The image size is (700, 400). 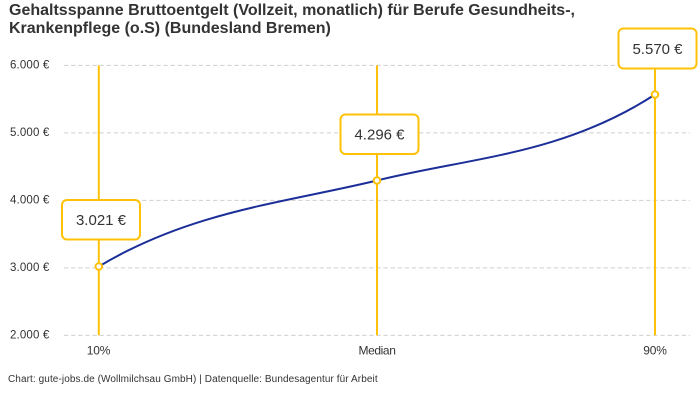 What do you see at coordinates (170, 28) in the screenshot?
I see `svg-text:Krankenpflege (o.S) (Bundeslan: Krankenpflege (o.S) (Bundesland Bremen)` at bounding box center [170, 28].